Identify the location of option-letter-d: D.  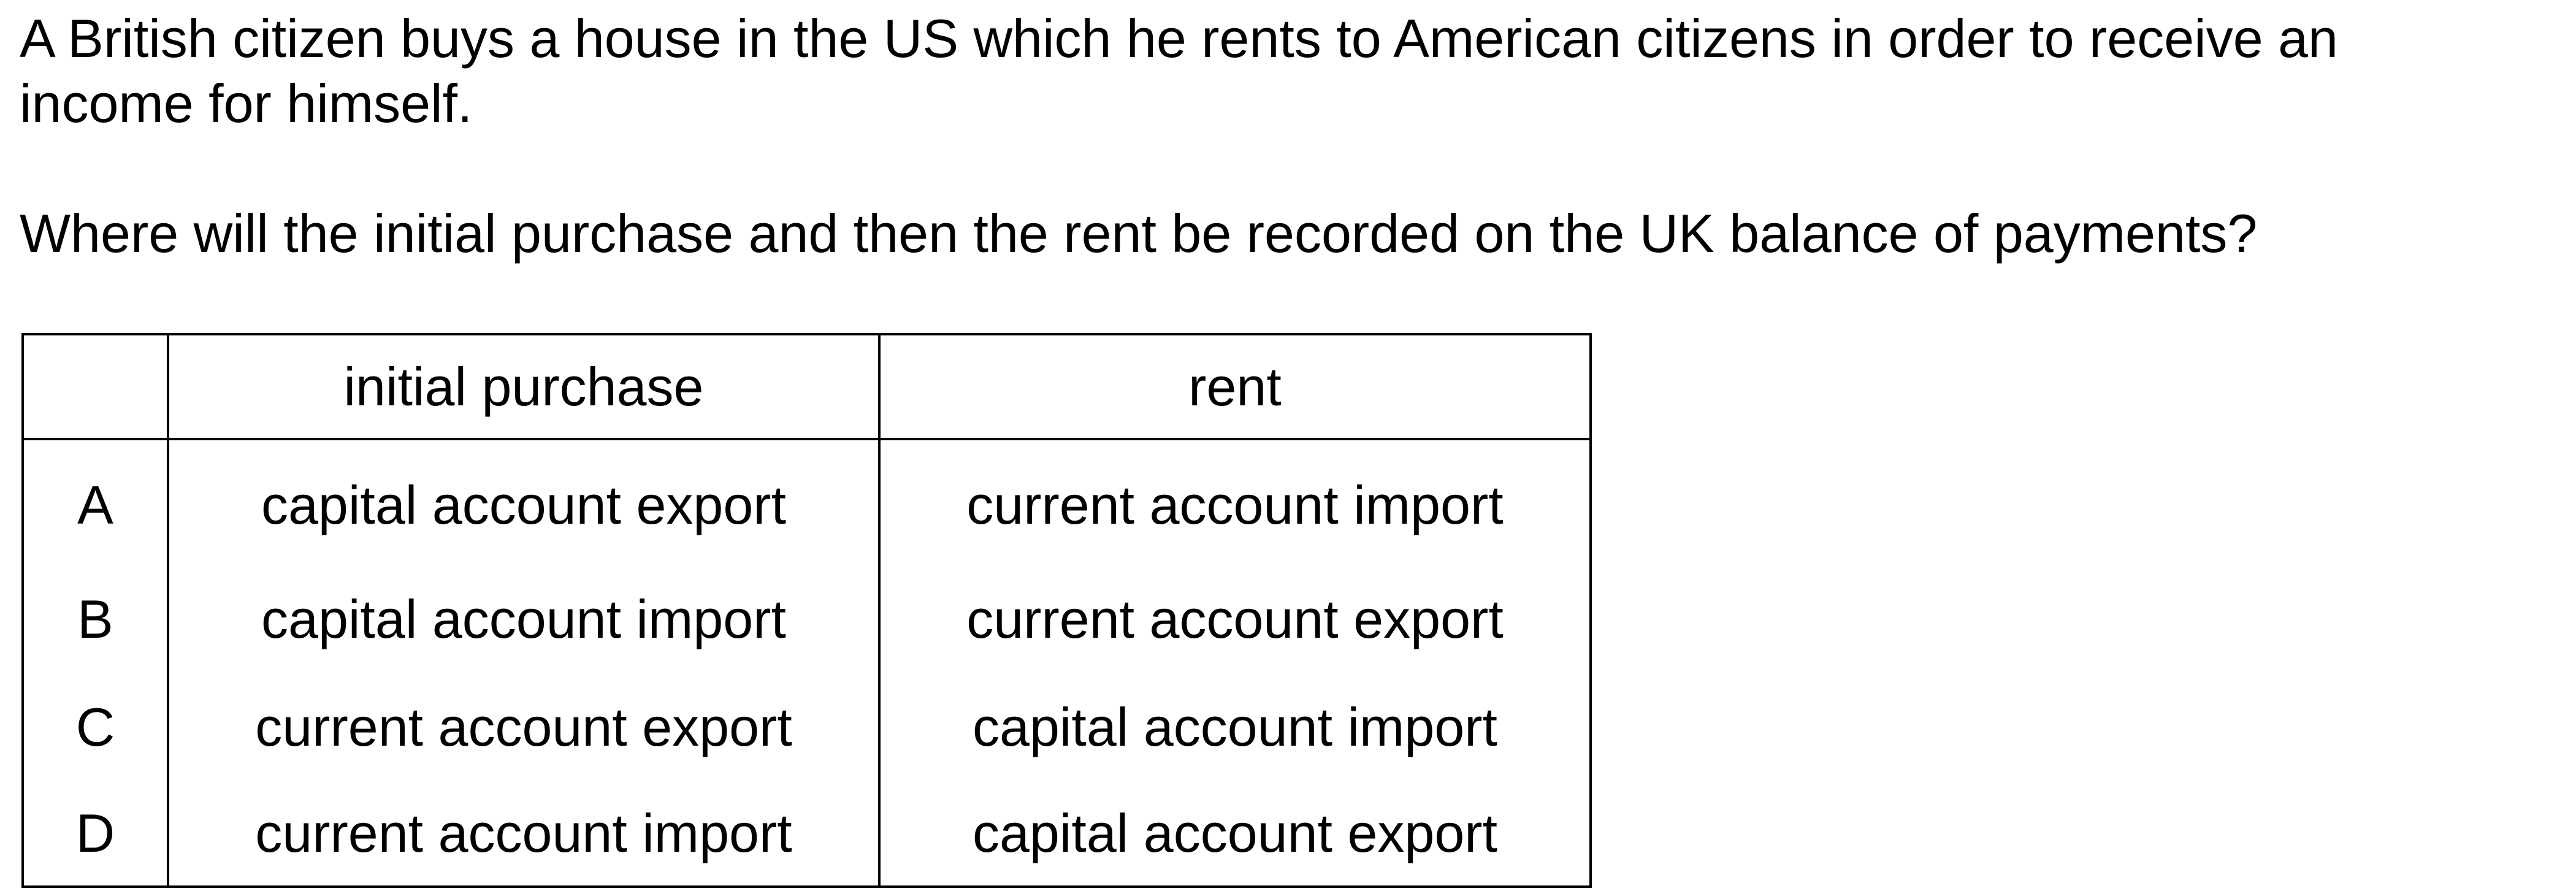
(95, 834).